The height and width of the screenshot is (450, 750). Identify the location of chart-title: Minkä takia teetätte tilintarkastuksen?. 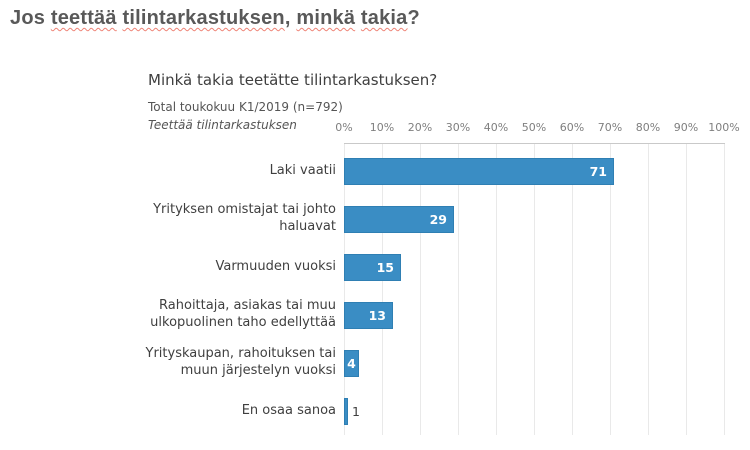
(293, 80).